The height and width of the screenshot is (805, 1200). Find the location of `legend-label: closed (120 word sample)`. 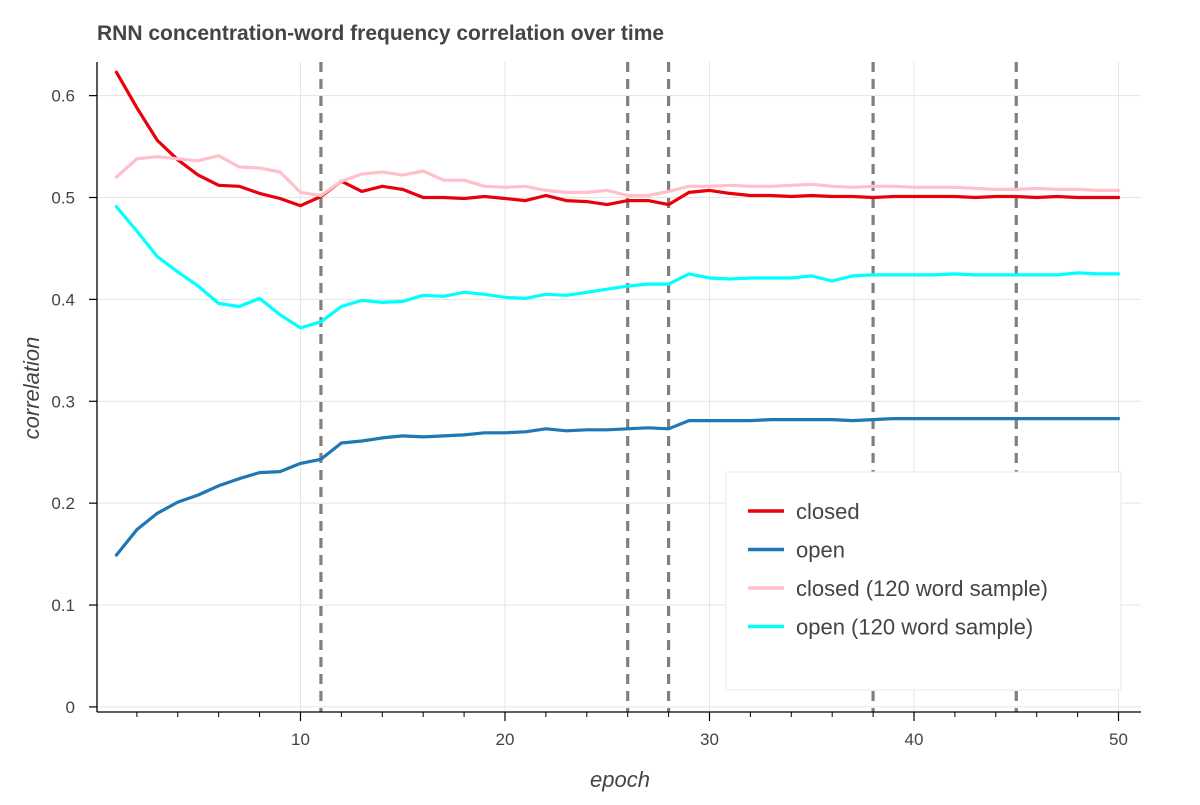

legend-label: closed (120 word sample) is located at coordinates (922, 588).